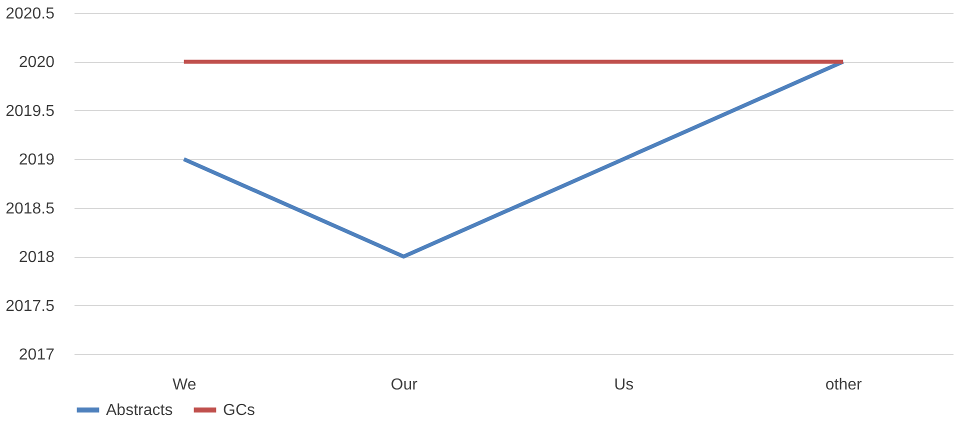  Describe the element at coordinates (404, 385) in the screenshot. I see `x-tick-label: Our` at that location.